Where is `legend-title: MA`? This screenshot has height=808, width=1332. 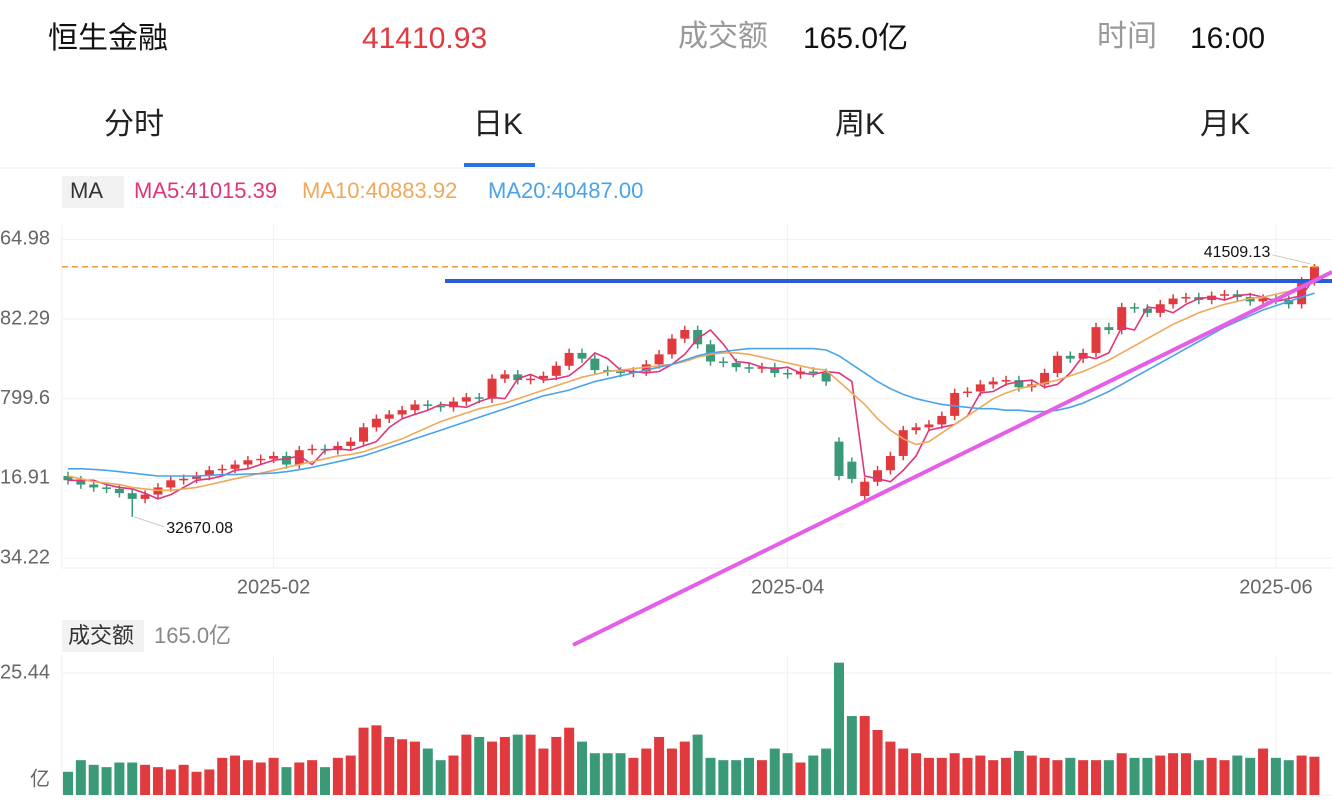 legend-title: MA is located at coordinates (86, 190).